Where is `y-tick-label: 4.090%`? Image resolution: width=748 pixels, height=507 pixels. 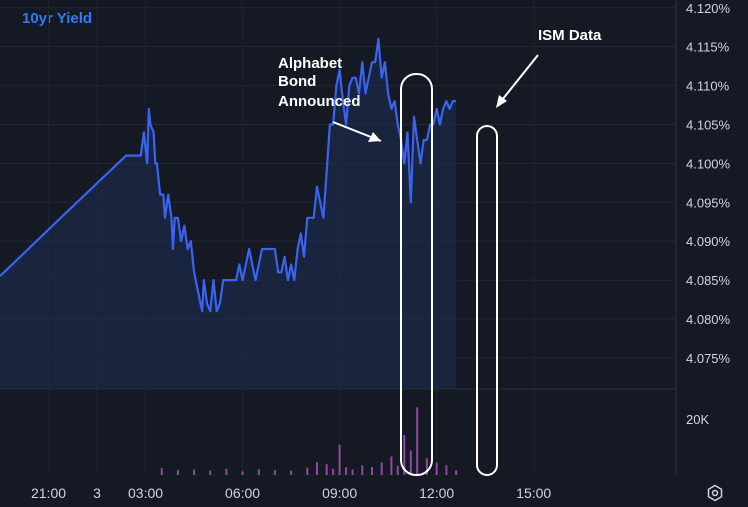 y-tick-label: 4.090% is located at coordinates (708, 241).